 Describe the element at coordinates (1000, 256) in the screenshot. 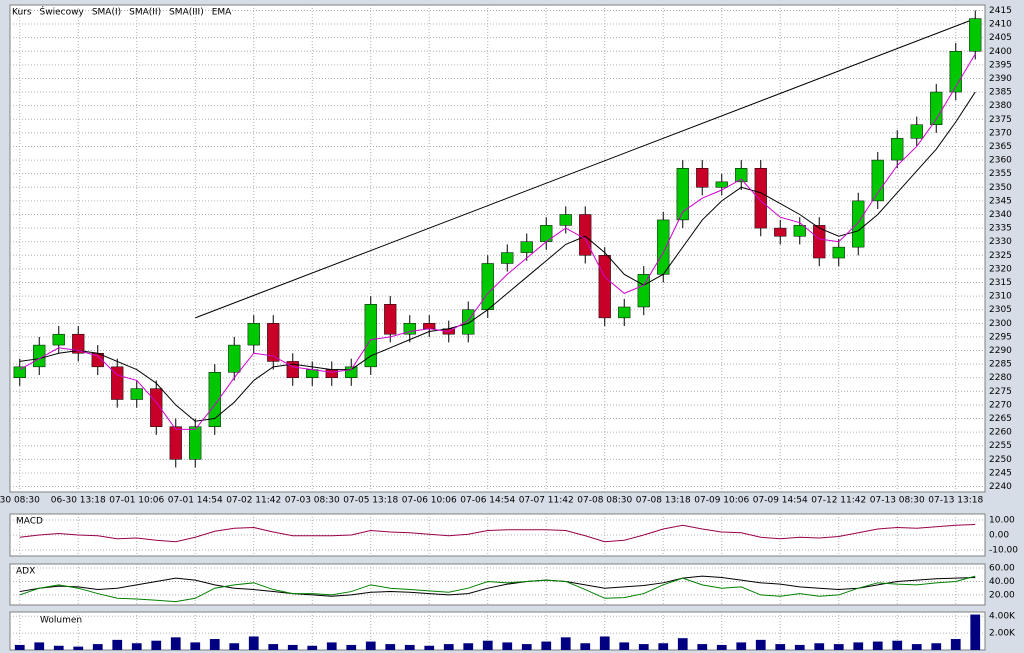

I see `y-tick-label: 2325` at that location.